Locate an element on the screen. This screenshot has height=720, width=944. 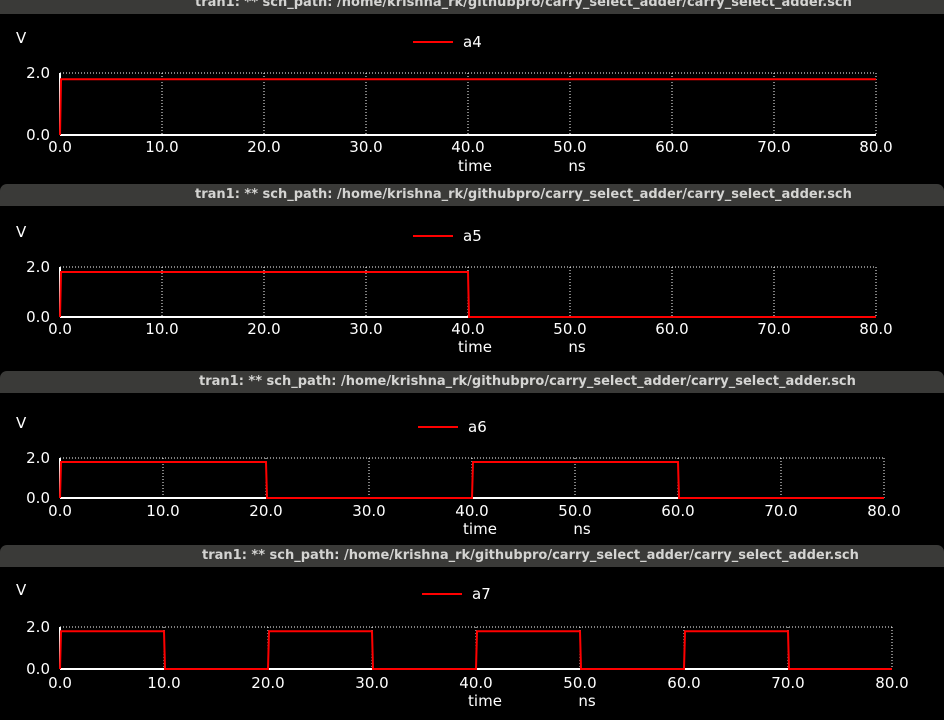
legend-label: a6 is located at coordinates (477, 427).